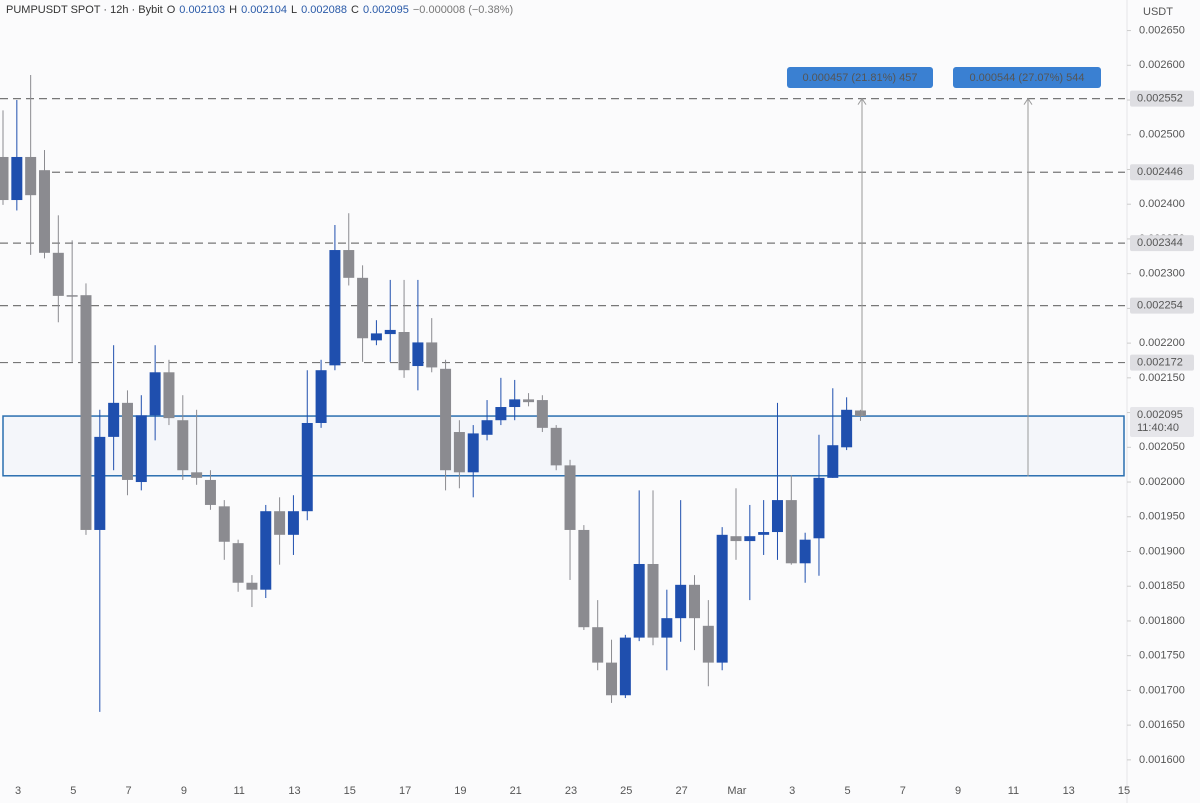  Describe the element at coordinates (1069, 791) in the screenshot. I see `x-tick-label: 13` at that location.